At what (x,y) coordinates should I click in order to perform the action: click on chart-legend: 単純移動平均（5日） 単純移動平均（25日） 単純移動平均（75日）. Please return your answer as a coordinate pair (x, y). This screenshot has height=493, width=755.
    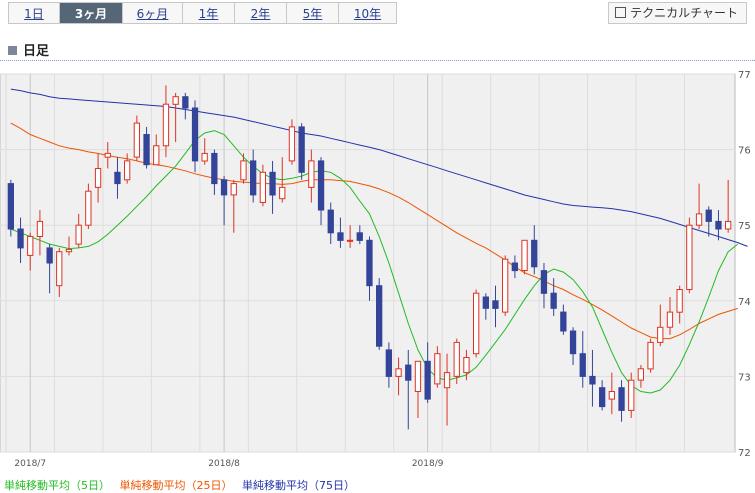
    Looking at the image, I should click on (182, 485).